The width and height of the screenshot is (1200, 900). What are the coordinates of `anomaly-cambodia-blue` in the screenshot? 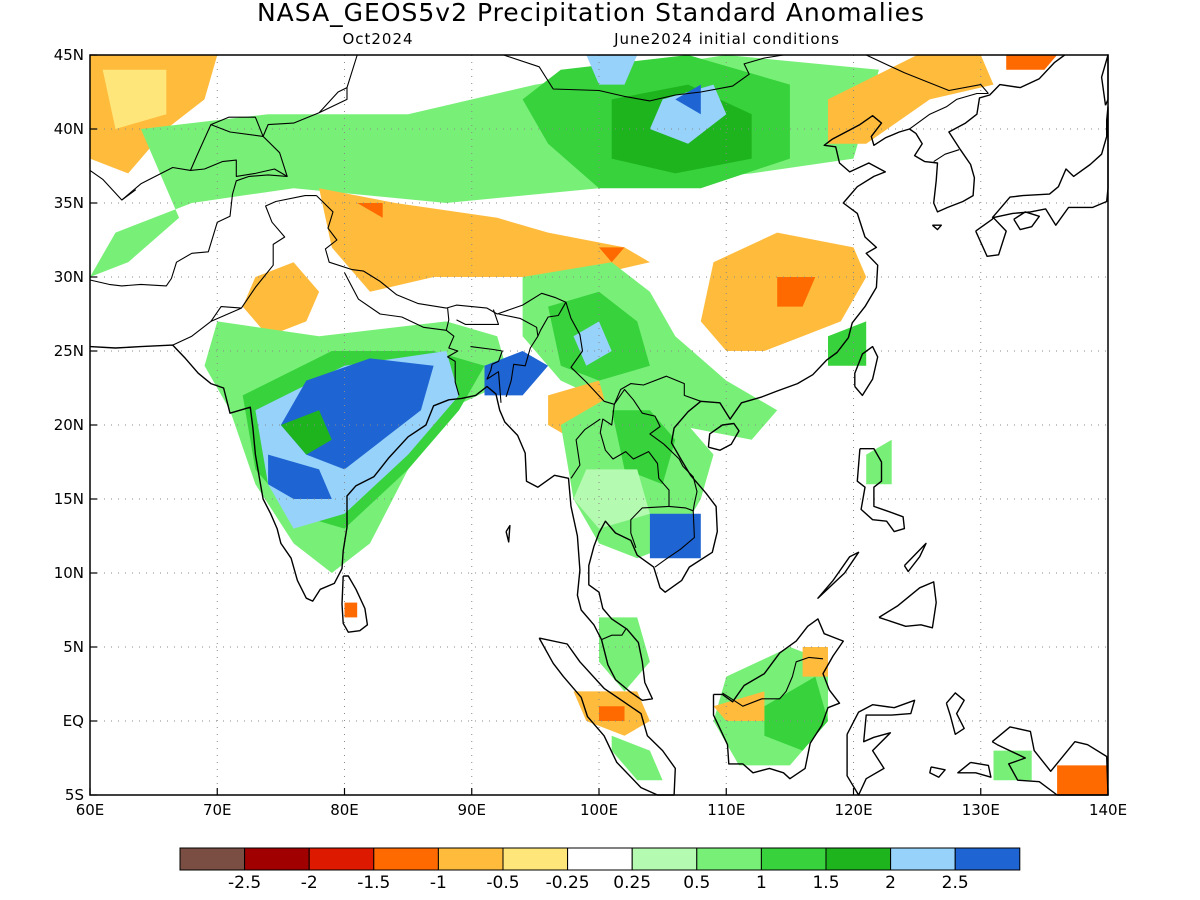 It's located at (675, 536).